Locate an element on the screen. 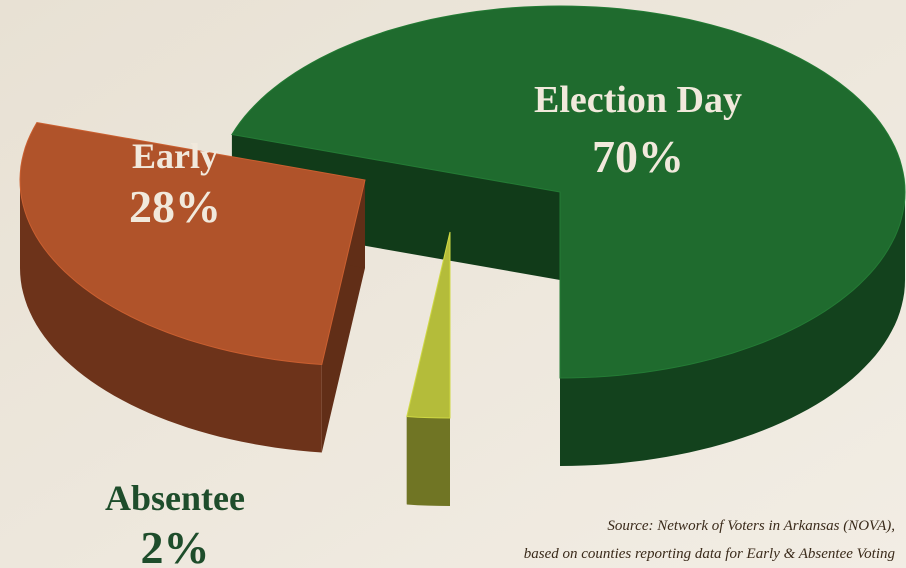 The height and width of the screenshot is (568, 906). slice-value-label: 2% is located at coordinates (175, 545).